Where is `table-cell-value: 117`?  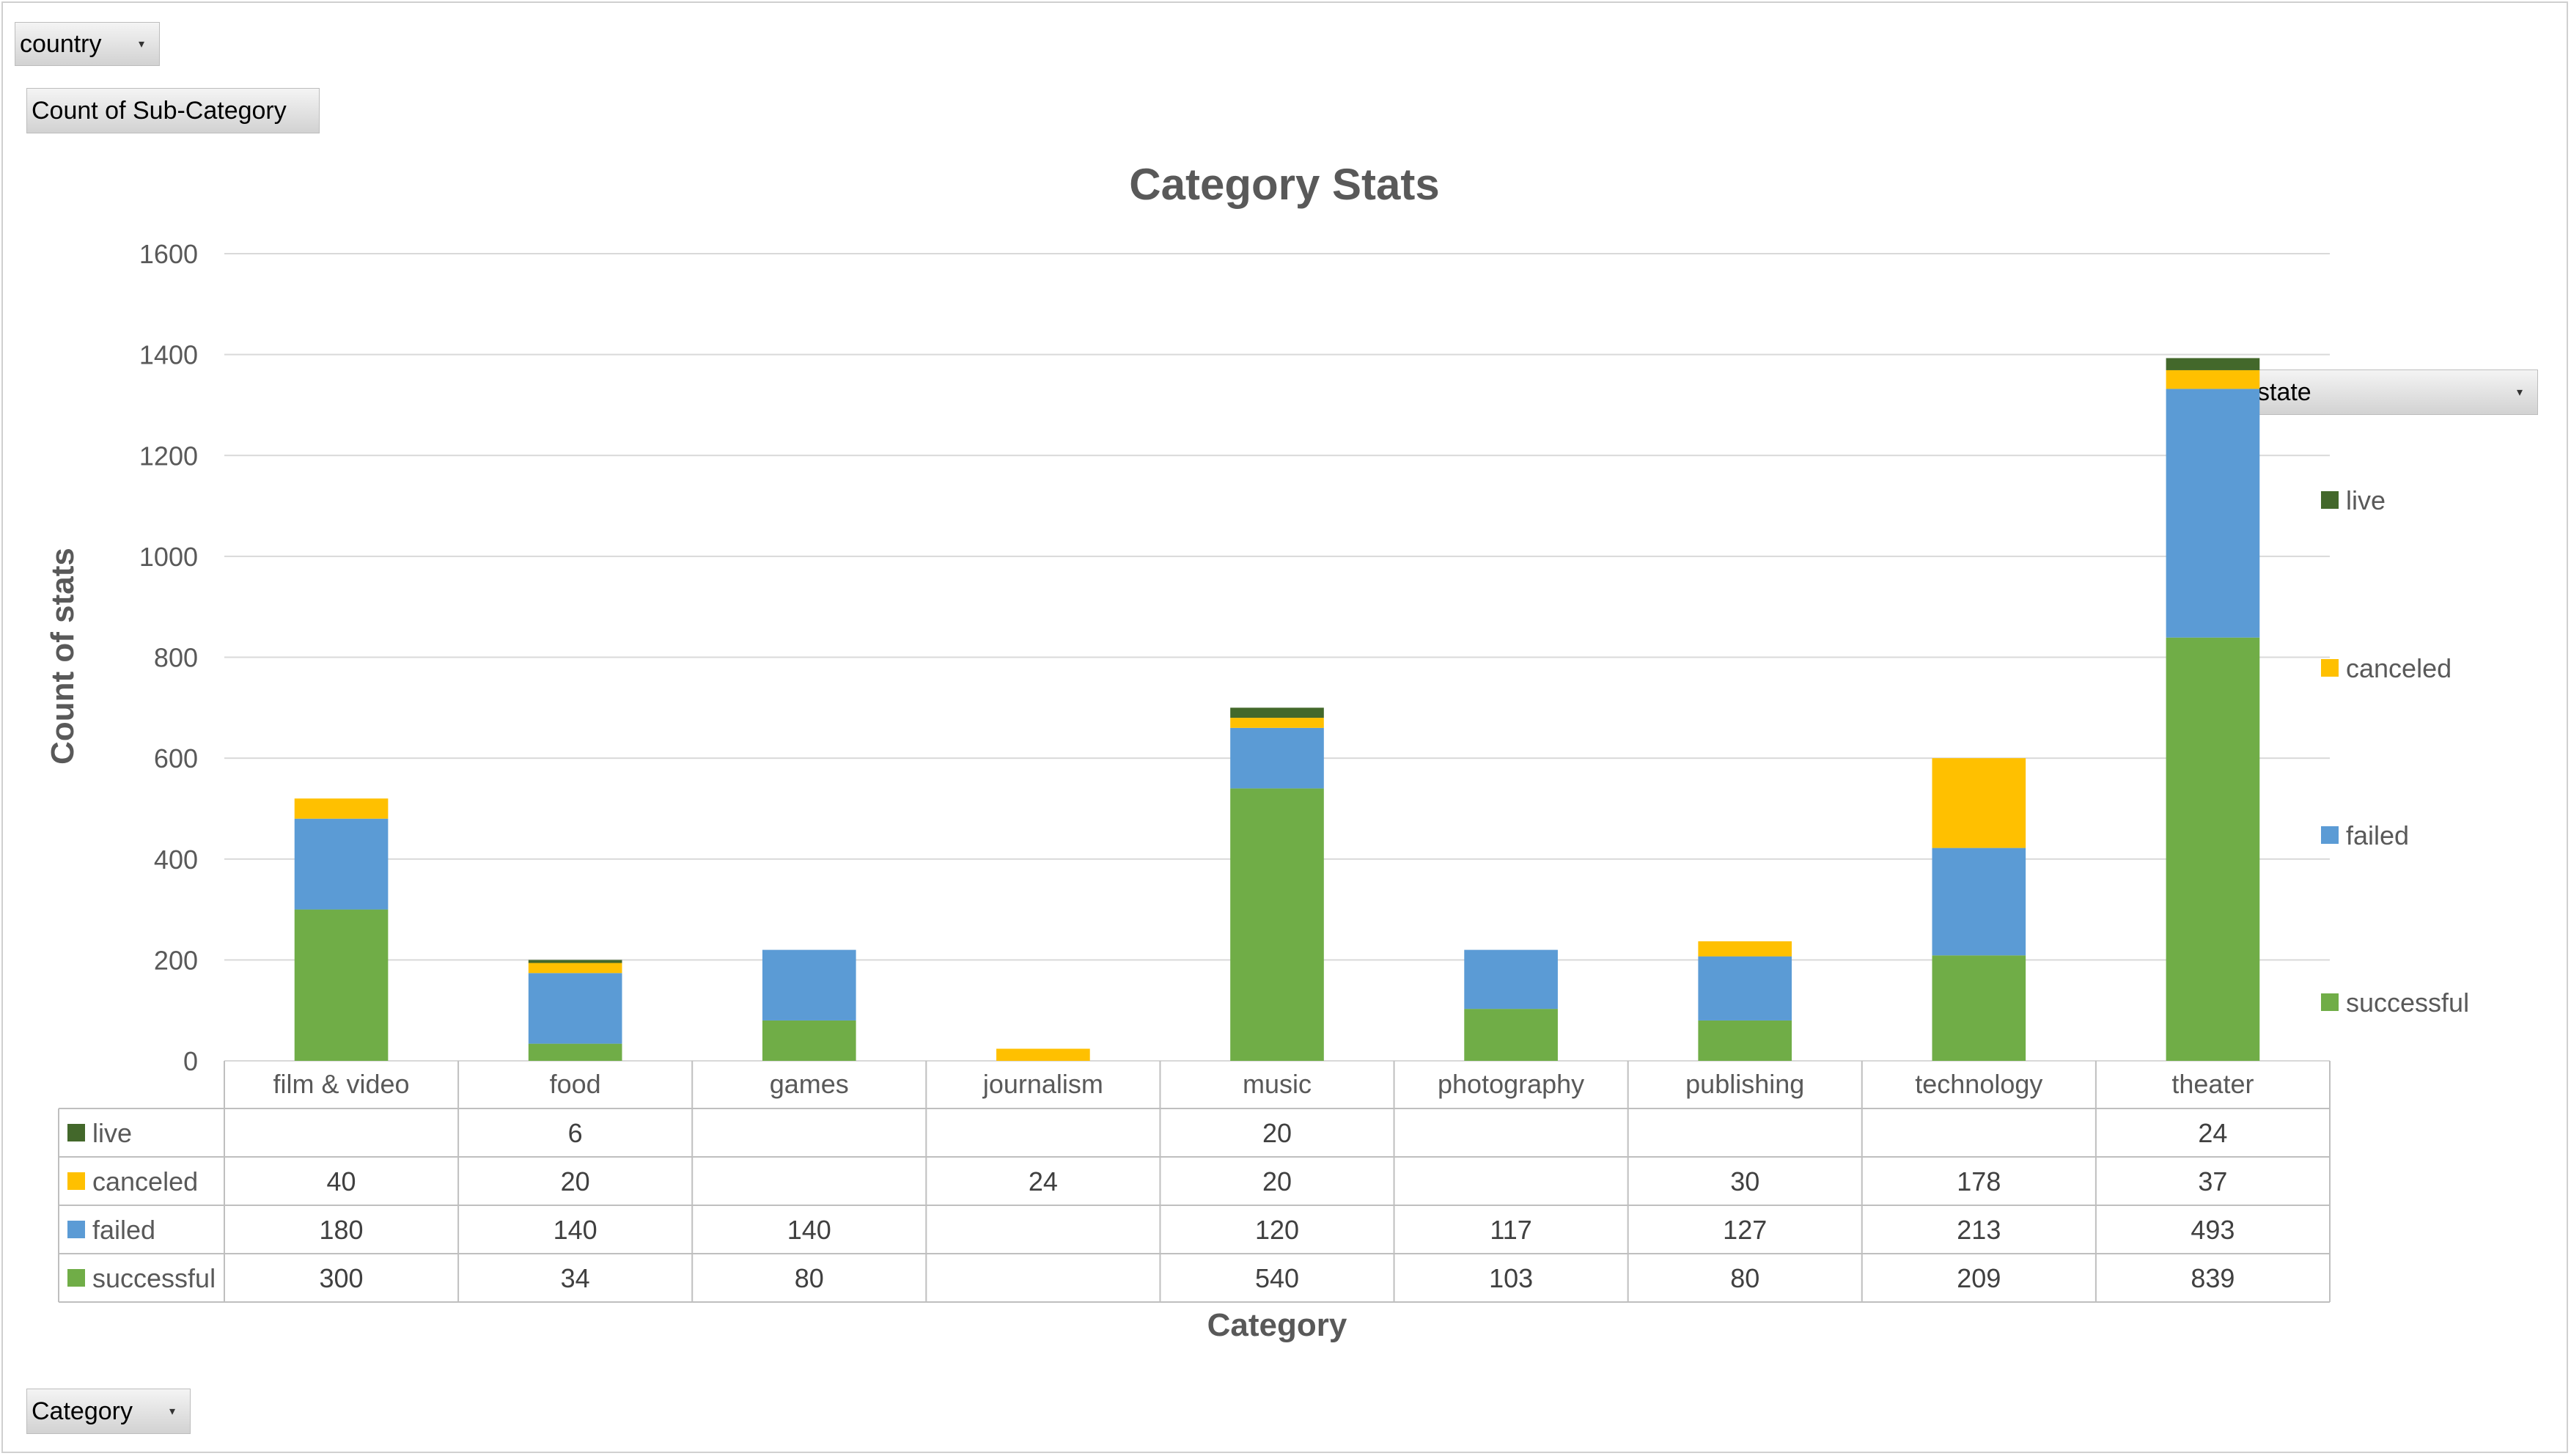
table-cell-value: 117 is located at coordinates (1510, 1230).